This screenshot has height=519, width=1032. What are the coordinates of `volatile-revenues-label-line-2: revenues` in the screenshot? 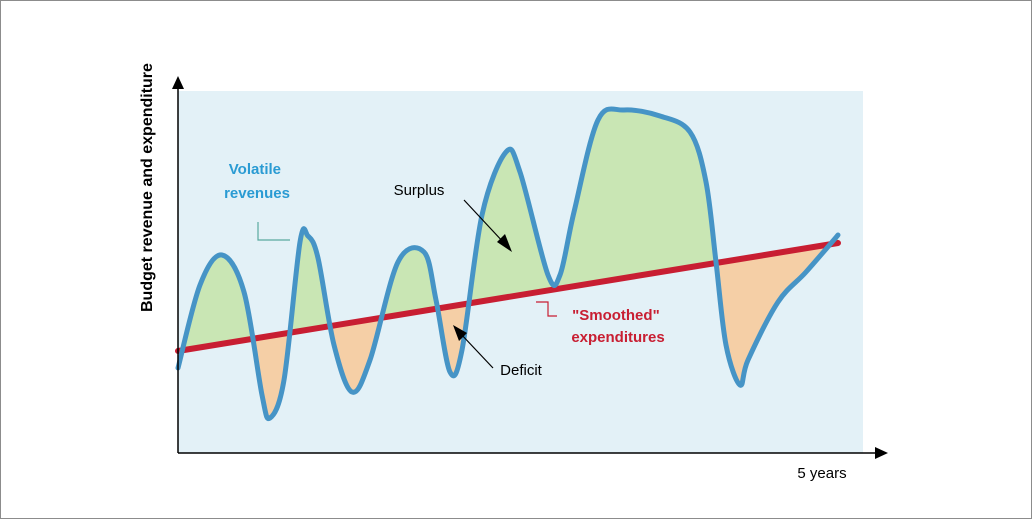 It's located at (257, 193).